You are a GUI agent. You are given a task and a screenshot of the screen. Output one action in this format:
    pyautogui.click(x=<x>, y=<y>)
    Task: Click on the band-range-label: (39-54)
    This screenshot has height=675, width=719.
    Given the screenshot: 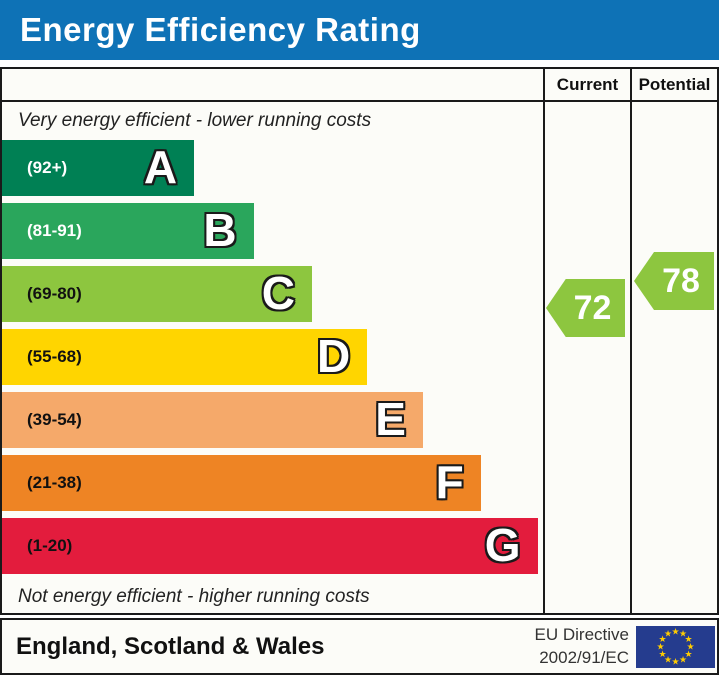 What is the action you would take?
    pyautogui.click(x=54, y=419)
    